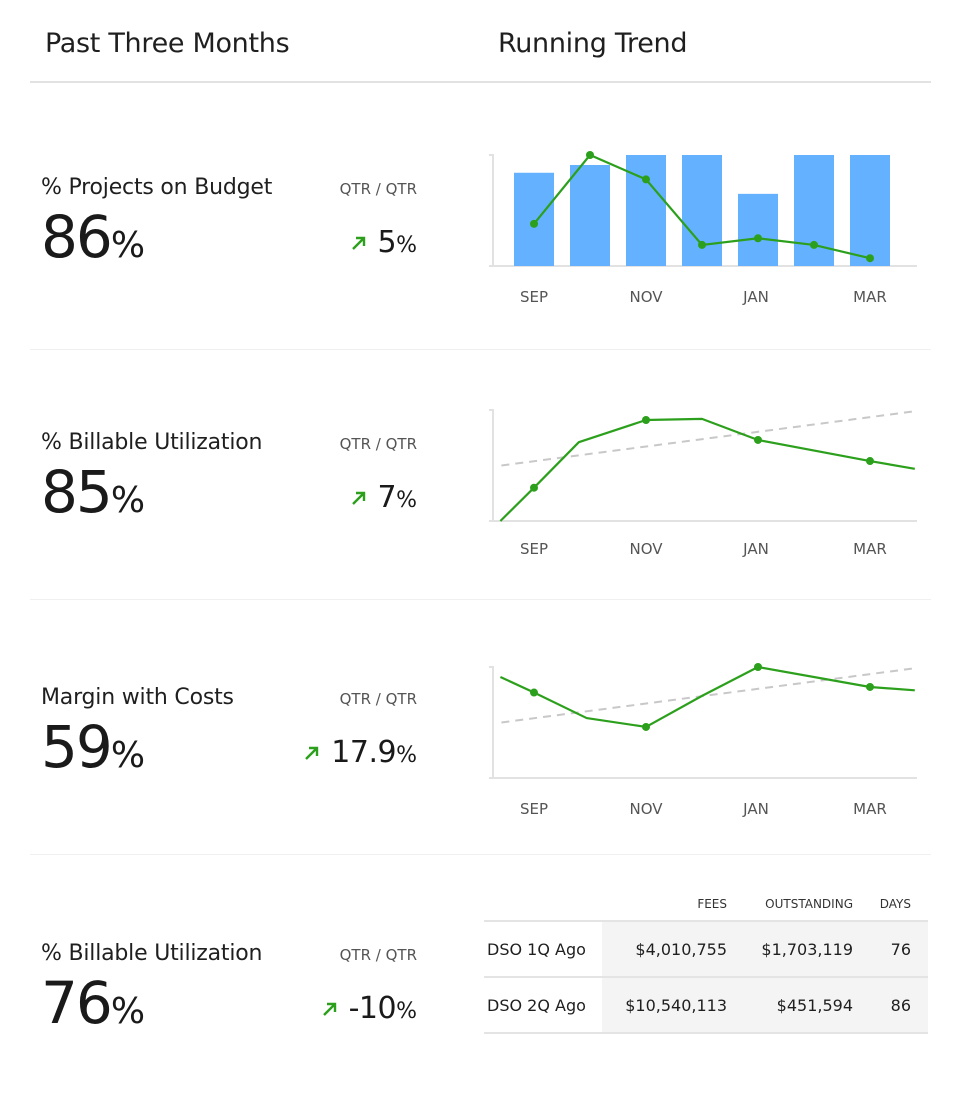 The height and width of the screenshot is (1110, 960). What do you see at coordinates (676, 1005) in the screenshot?
I see `fees-cell: $10,540,113` at bounding box center [676, 1005].